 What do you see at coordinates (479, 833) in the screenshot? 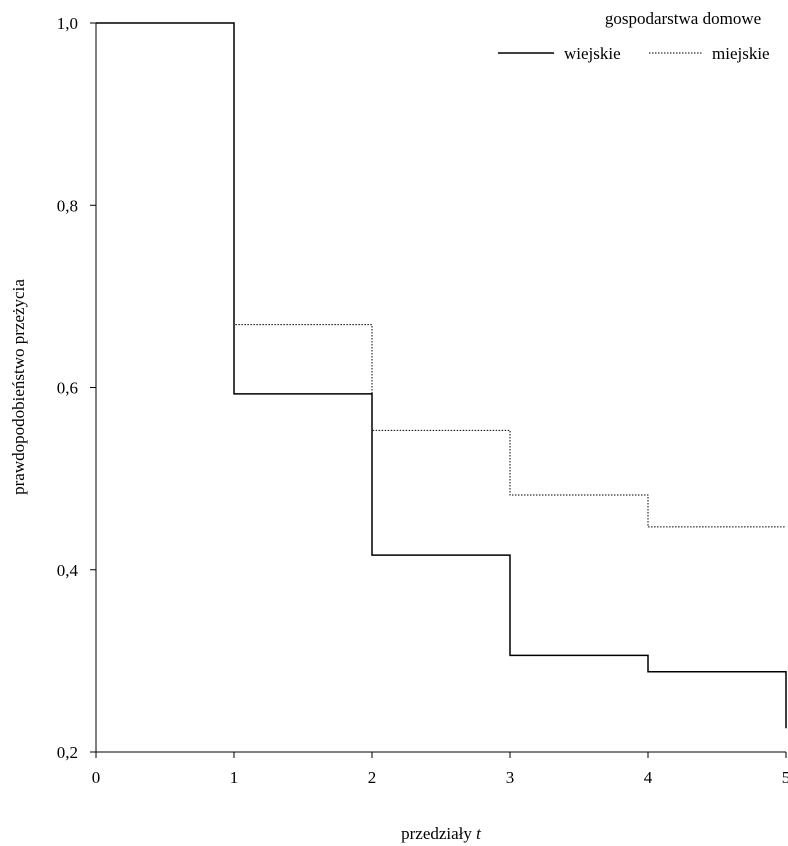
I see `x-axis-label-variable: t` at bounding box center [479, 833].